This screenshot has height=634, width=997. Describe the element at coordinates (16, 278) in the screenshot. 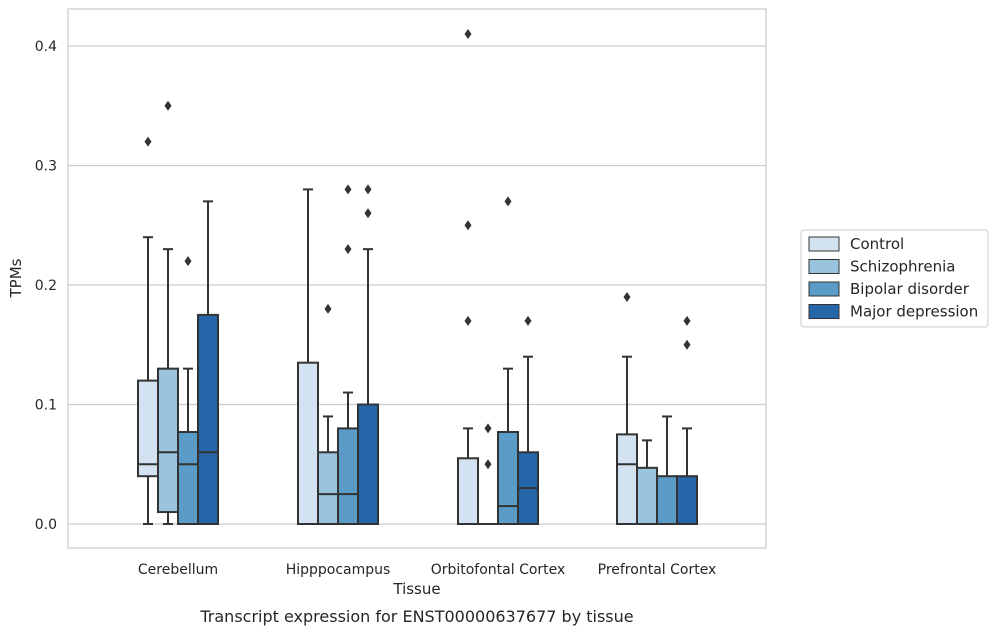

I see `y-axis-title: TPMs` at that location.